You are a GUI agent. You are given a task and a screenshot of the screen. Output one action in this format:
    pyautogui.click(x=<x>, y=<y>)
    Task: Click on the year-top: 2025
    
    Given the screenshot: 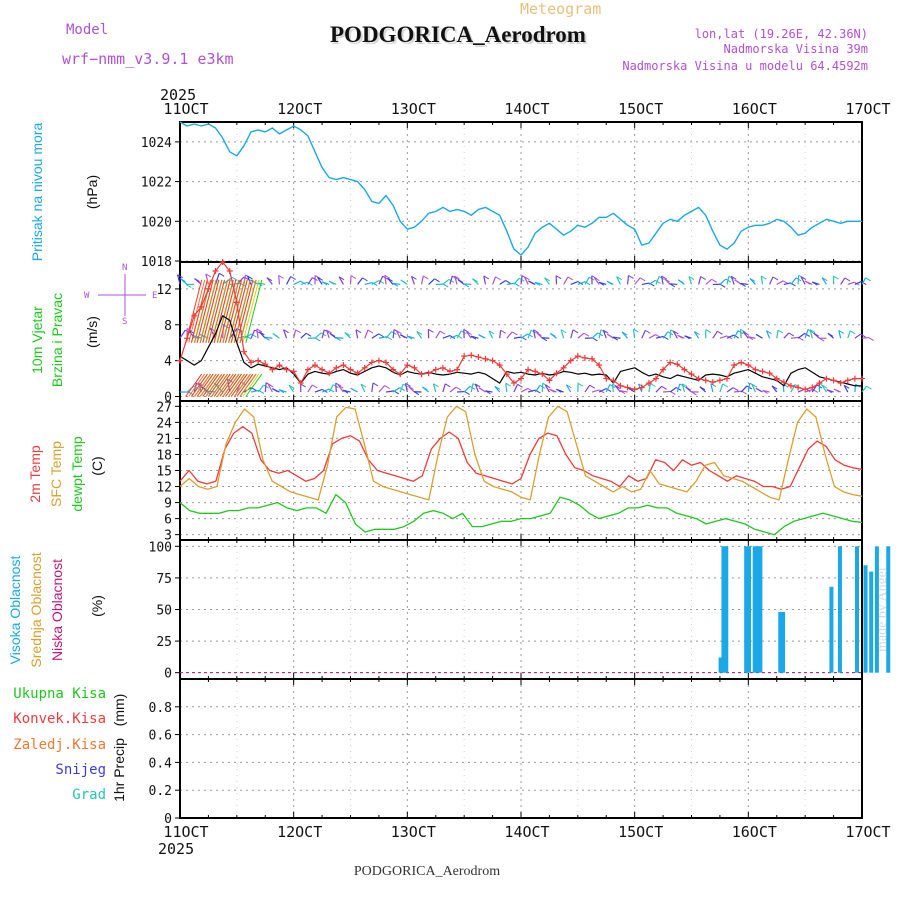 What is the action you would take?
    pyautogui.click(x=178, y=95)
    